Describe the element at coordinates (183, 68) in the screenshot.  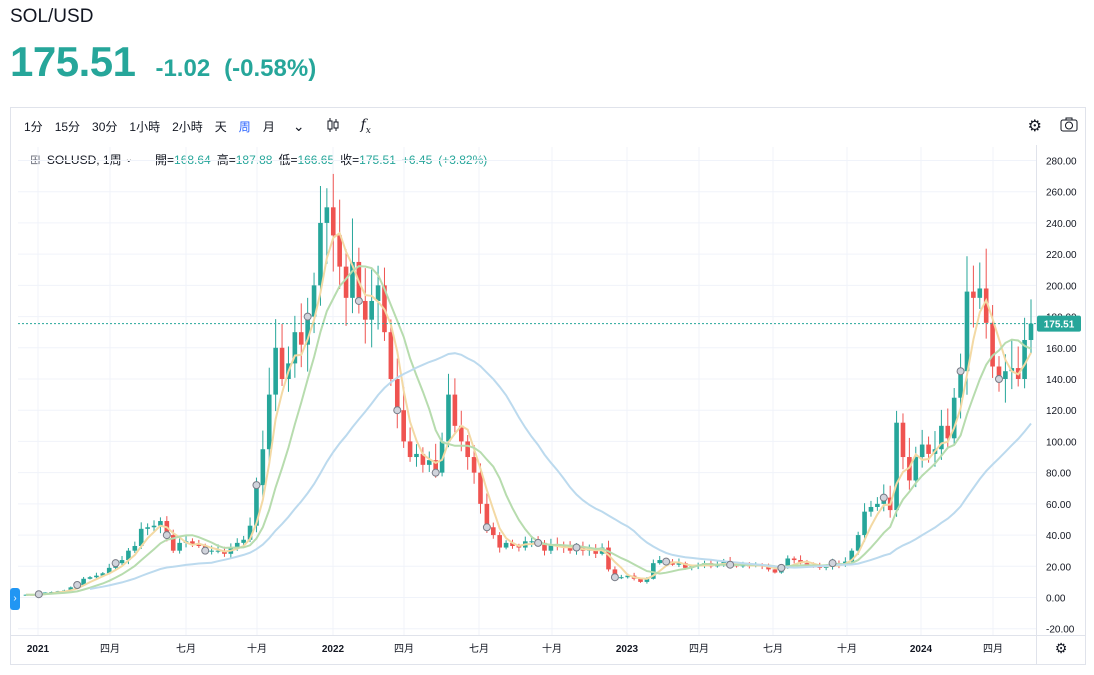
I see `price-change: -1.02` at that location.